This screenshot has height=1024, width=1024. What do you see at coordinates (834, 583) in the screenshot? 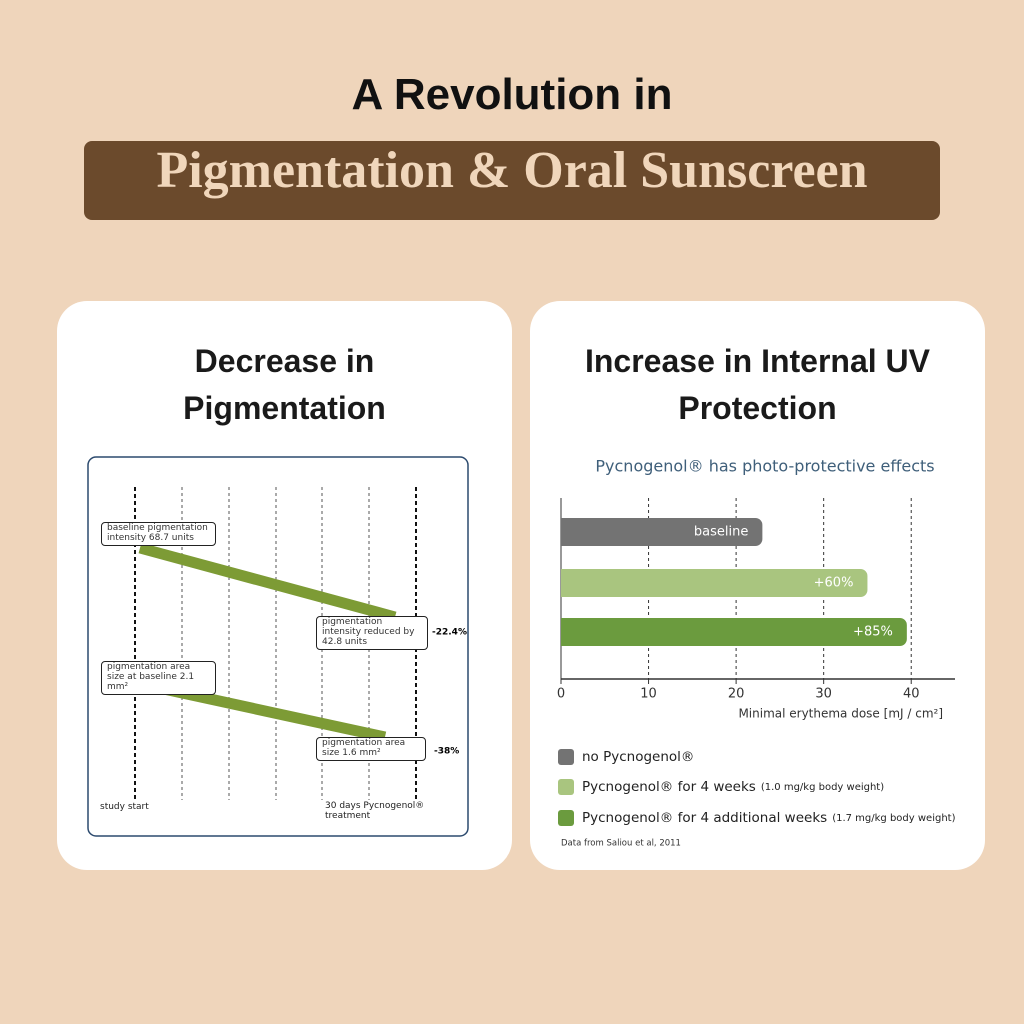
I see `bar-annotation: +60%` at bounding box center [834, 583].